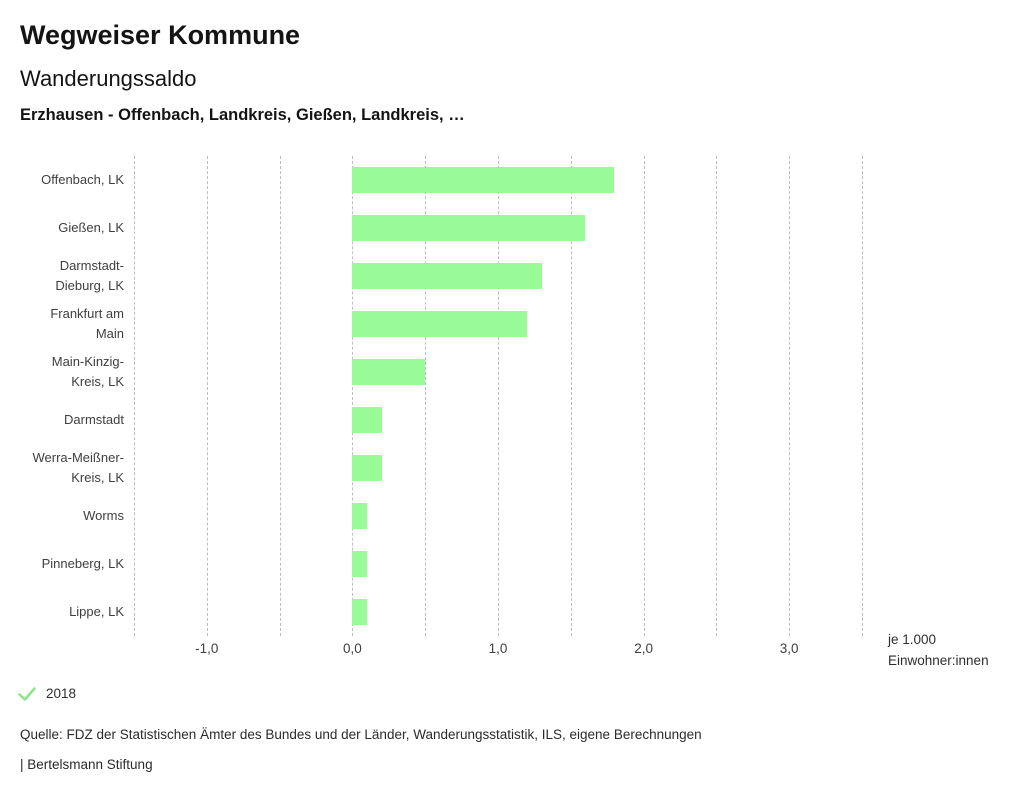 The width and height of the screenshot is (1024, 799). What do you see at coordinates (87, 371) in the screenshot?
I see `category-label: Main-Kinzig-Kreis, LK` at bounding box center [87, 371].